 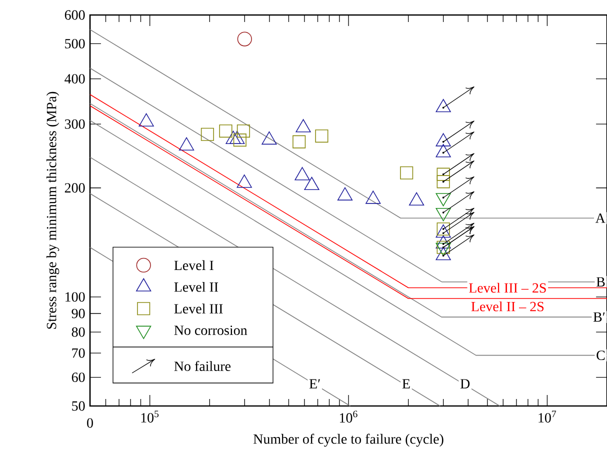 What do you see at coordinates (314, 383) in the screenshot?
I see `series-label: E′` at bounding box center [314, 383].